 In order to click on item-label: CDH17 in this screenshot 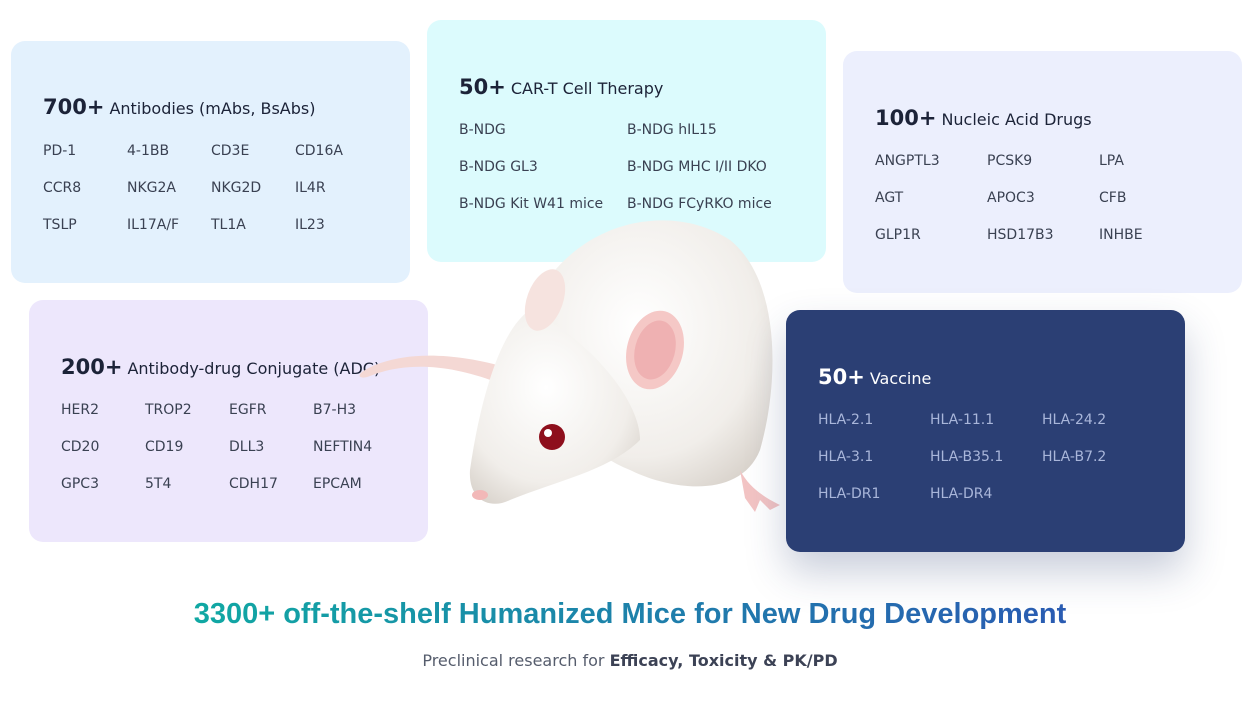, I will do `click(253, 484)`.